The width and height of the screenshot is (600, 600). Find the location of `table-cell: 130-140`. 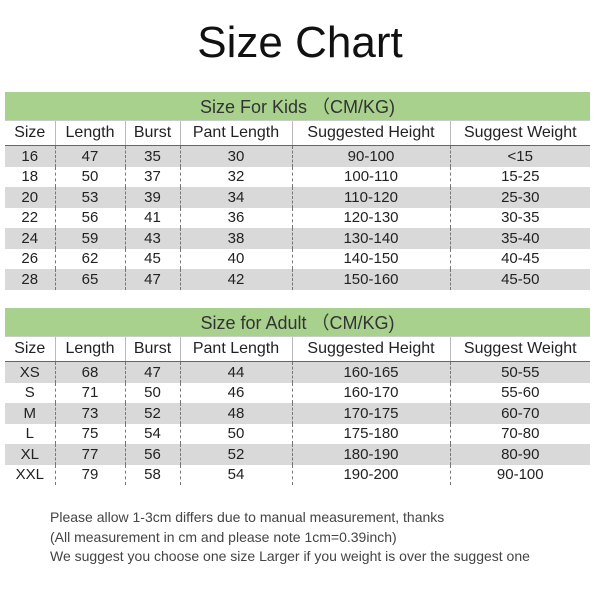

table-cell: 130-140 is located at coordinates (370, 238).